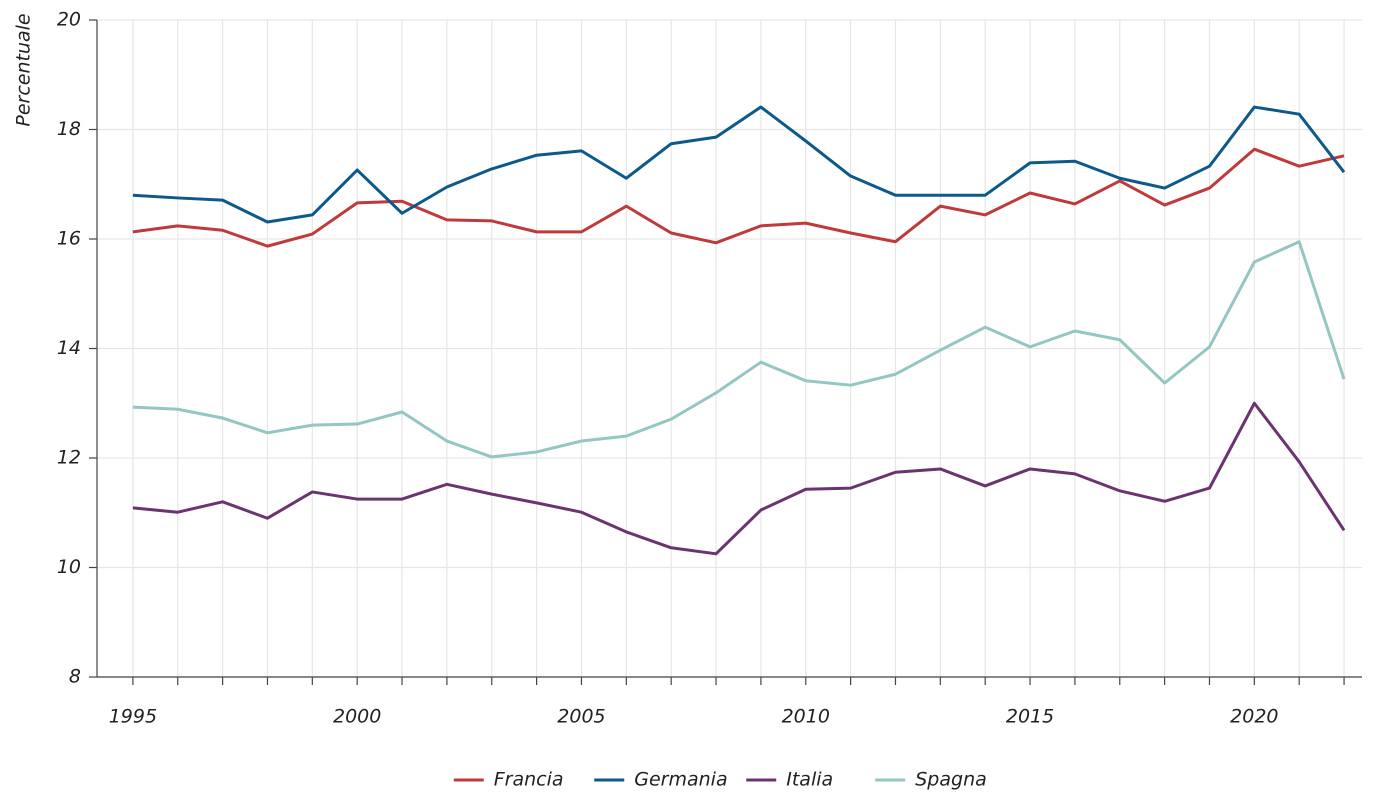  What do you see at coordinates (69, 20) in the screenshot?
I see `y-tick-label: 20` at bounding box center [69, 20].